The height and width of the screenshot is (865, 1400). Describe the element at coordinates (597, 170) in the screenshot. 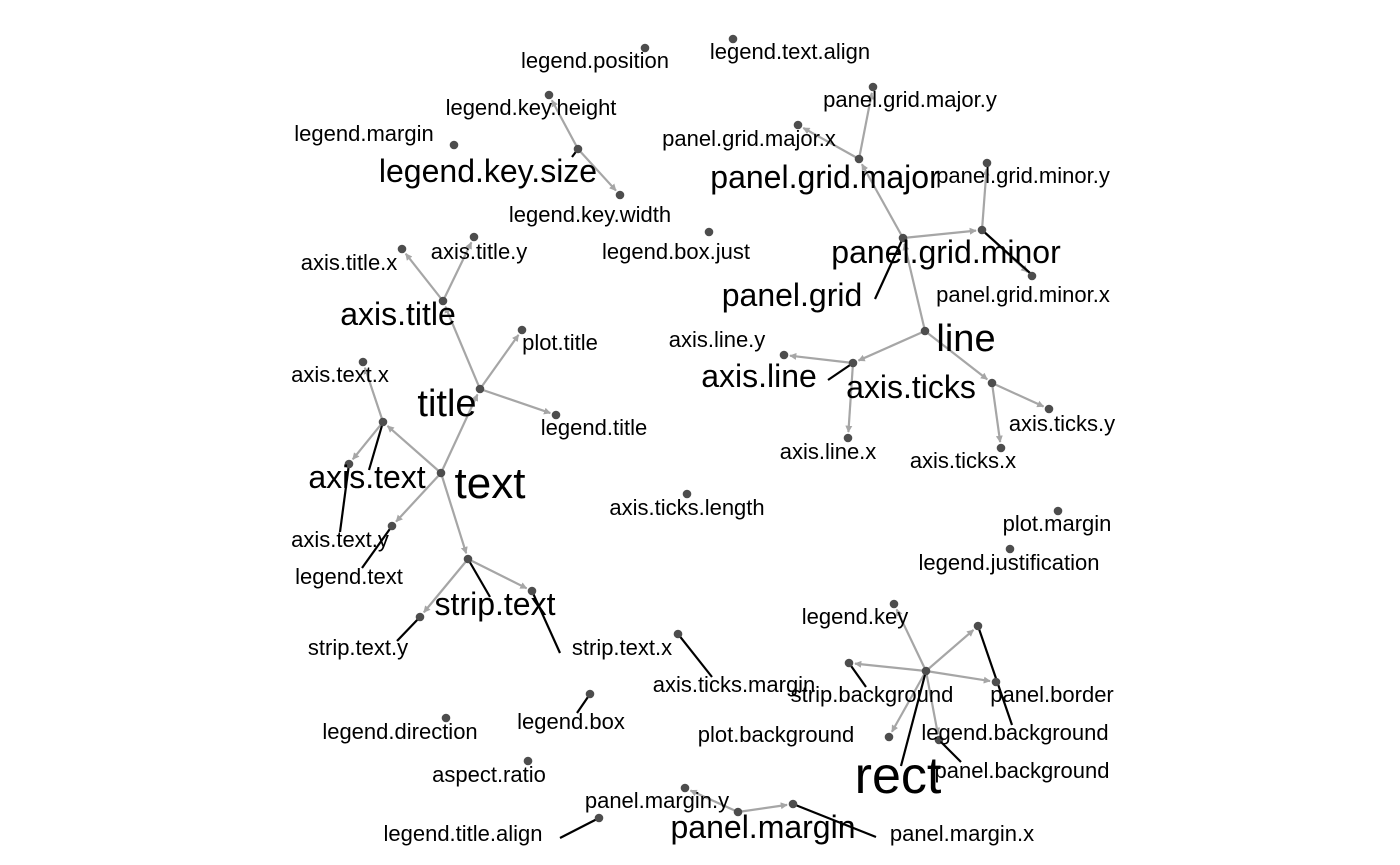

I see `edge-legend-key-size-to-legend-key-width` at that location.